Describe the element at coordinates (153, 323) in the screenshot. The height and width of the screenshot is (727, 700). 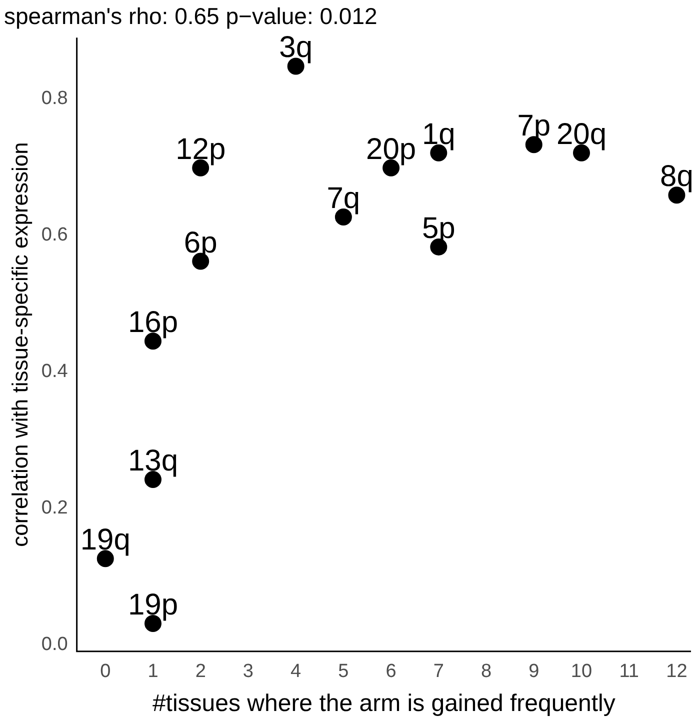
I see `annotation: 16p` at that location.